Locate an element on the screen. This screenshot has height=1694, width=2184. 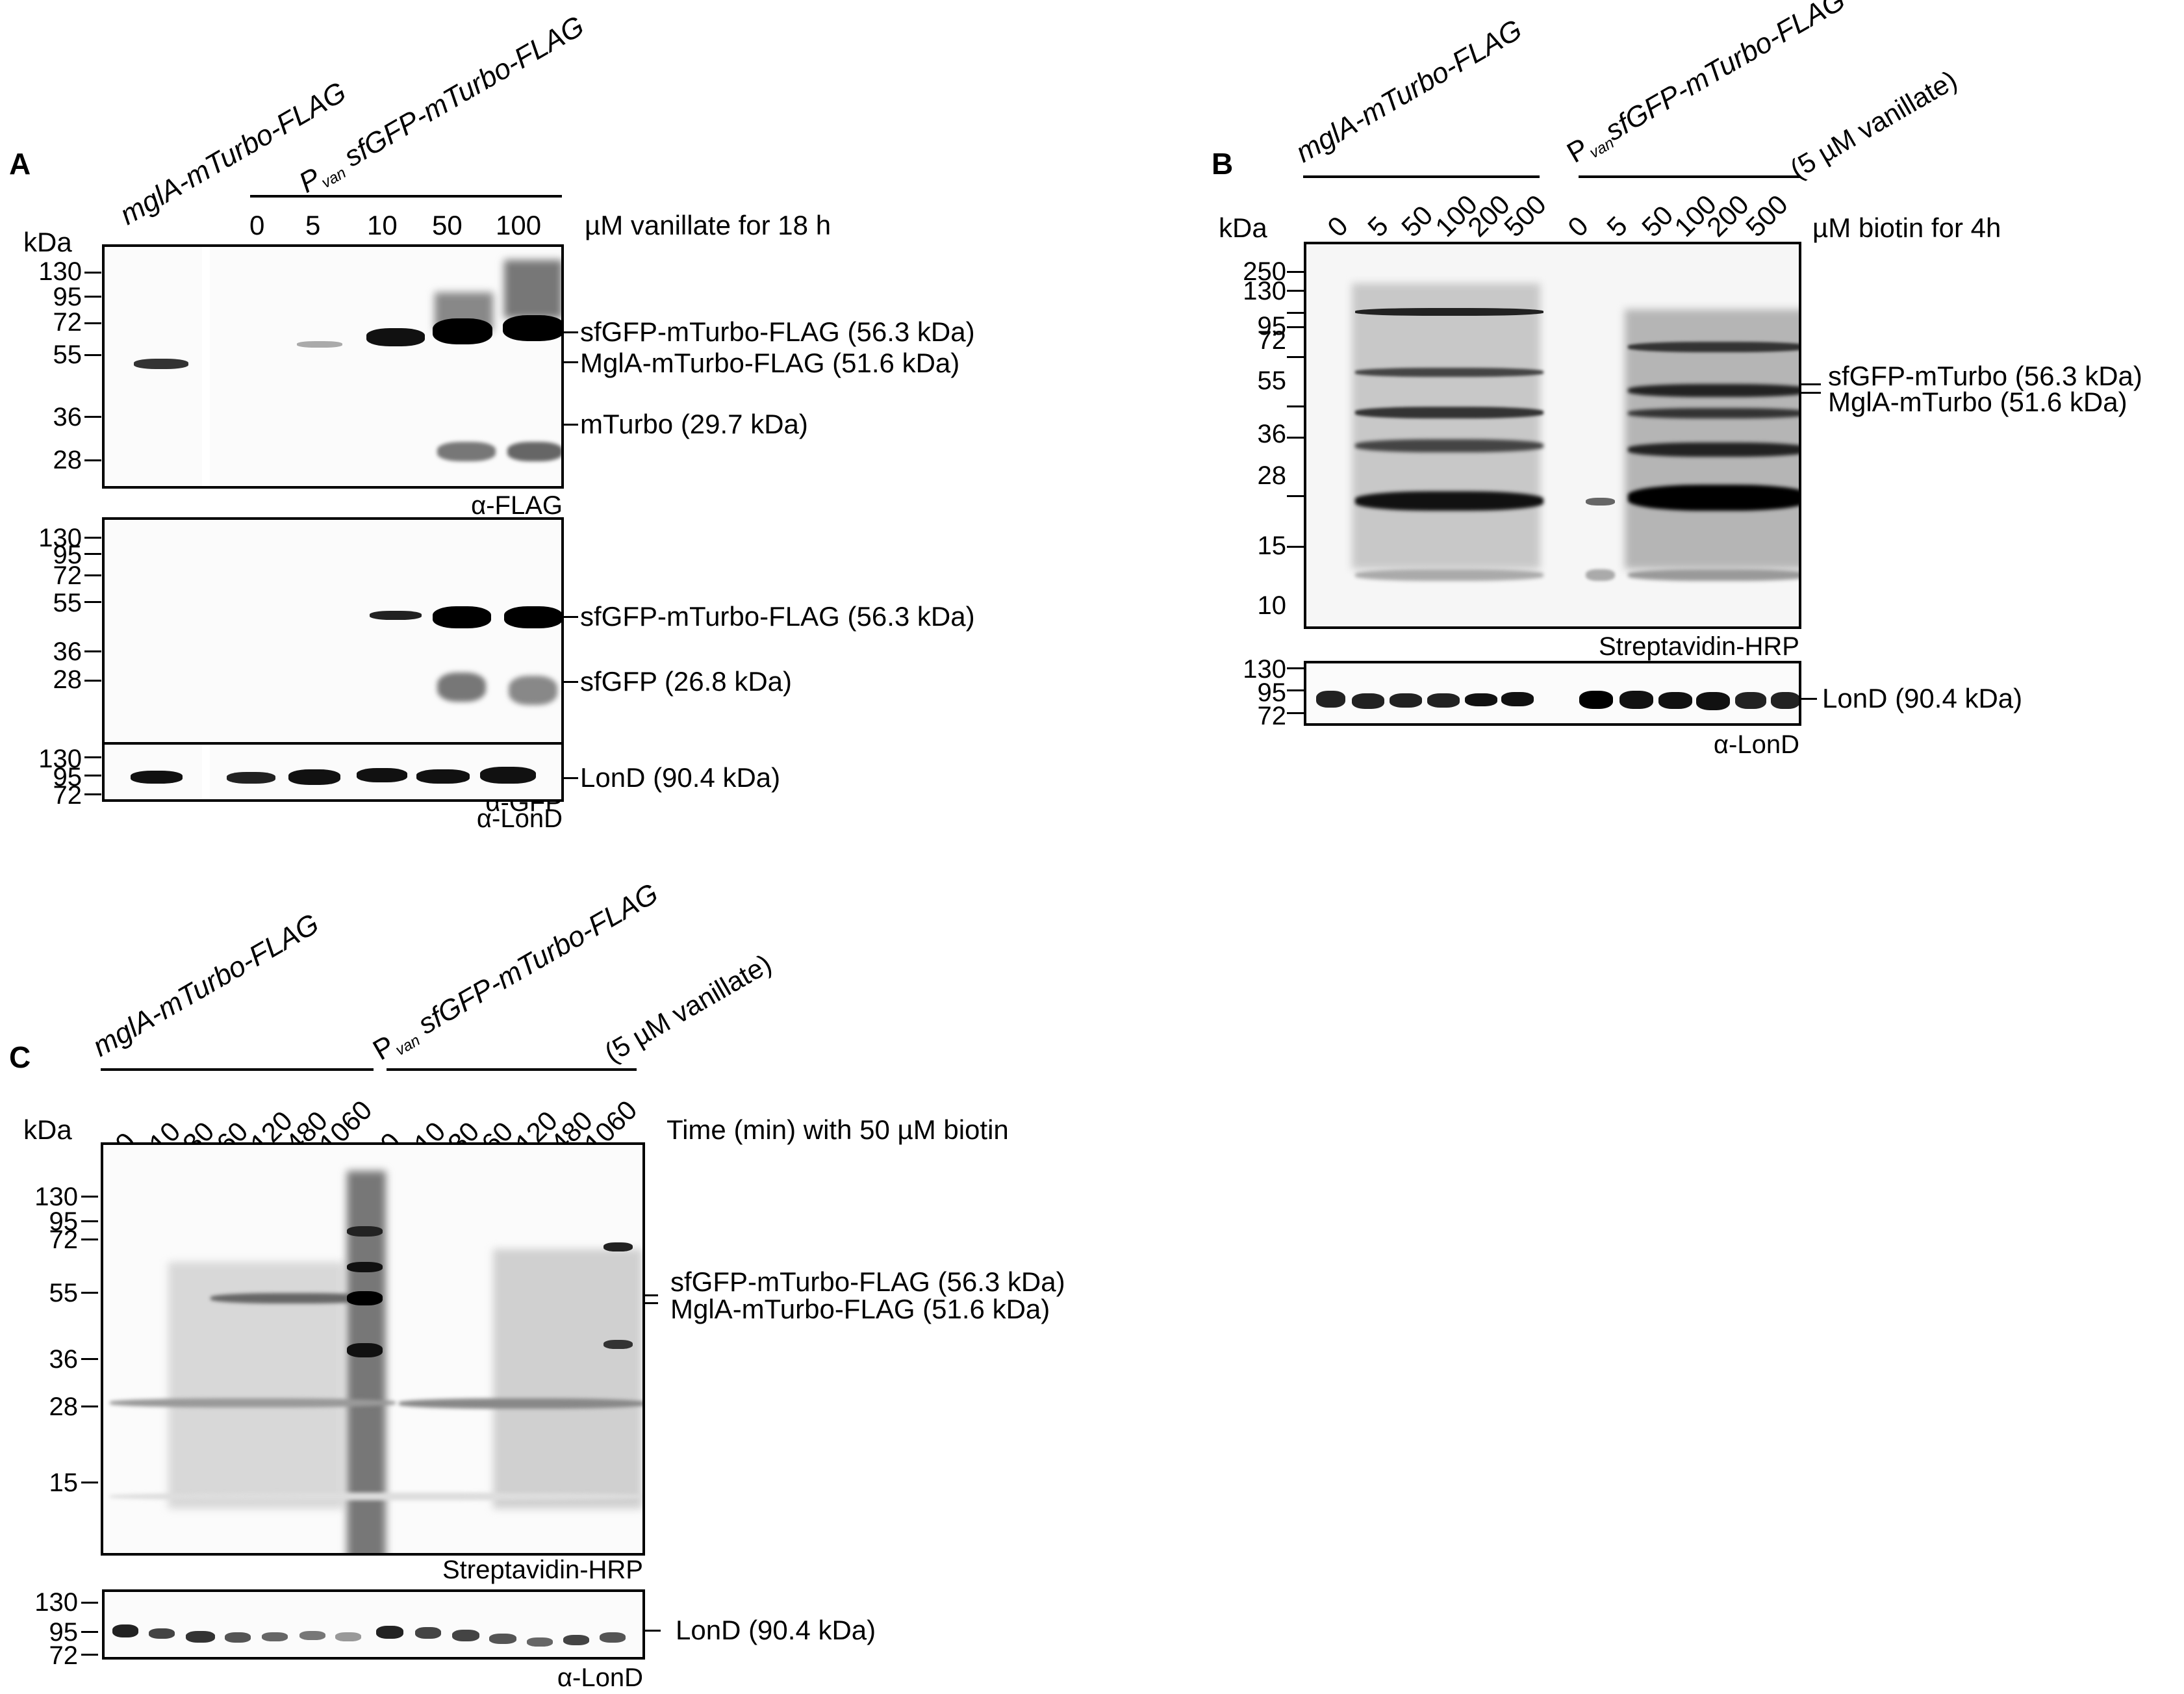
band-label: LonD (90.4 kDa) is located at coordinates (680, 777).